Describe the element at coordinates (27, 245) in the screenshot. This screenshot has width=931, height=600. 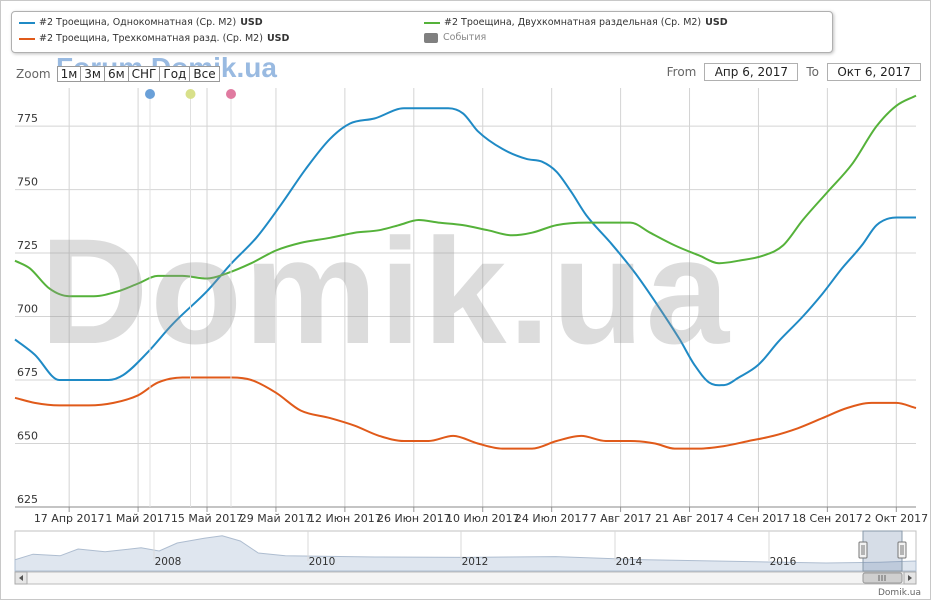
I see `y-tick-label: 725` at that location.